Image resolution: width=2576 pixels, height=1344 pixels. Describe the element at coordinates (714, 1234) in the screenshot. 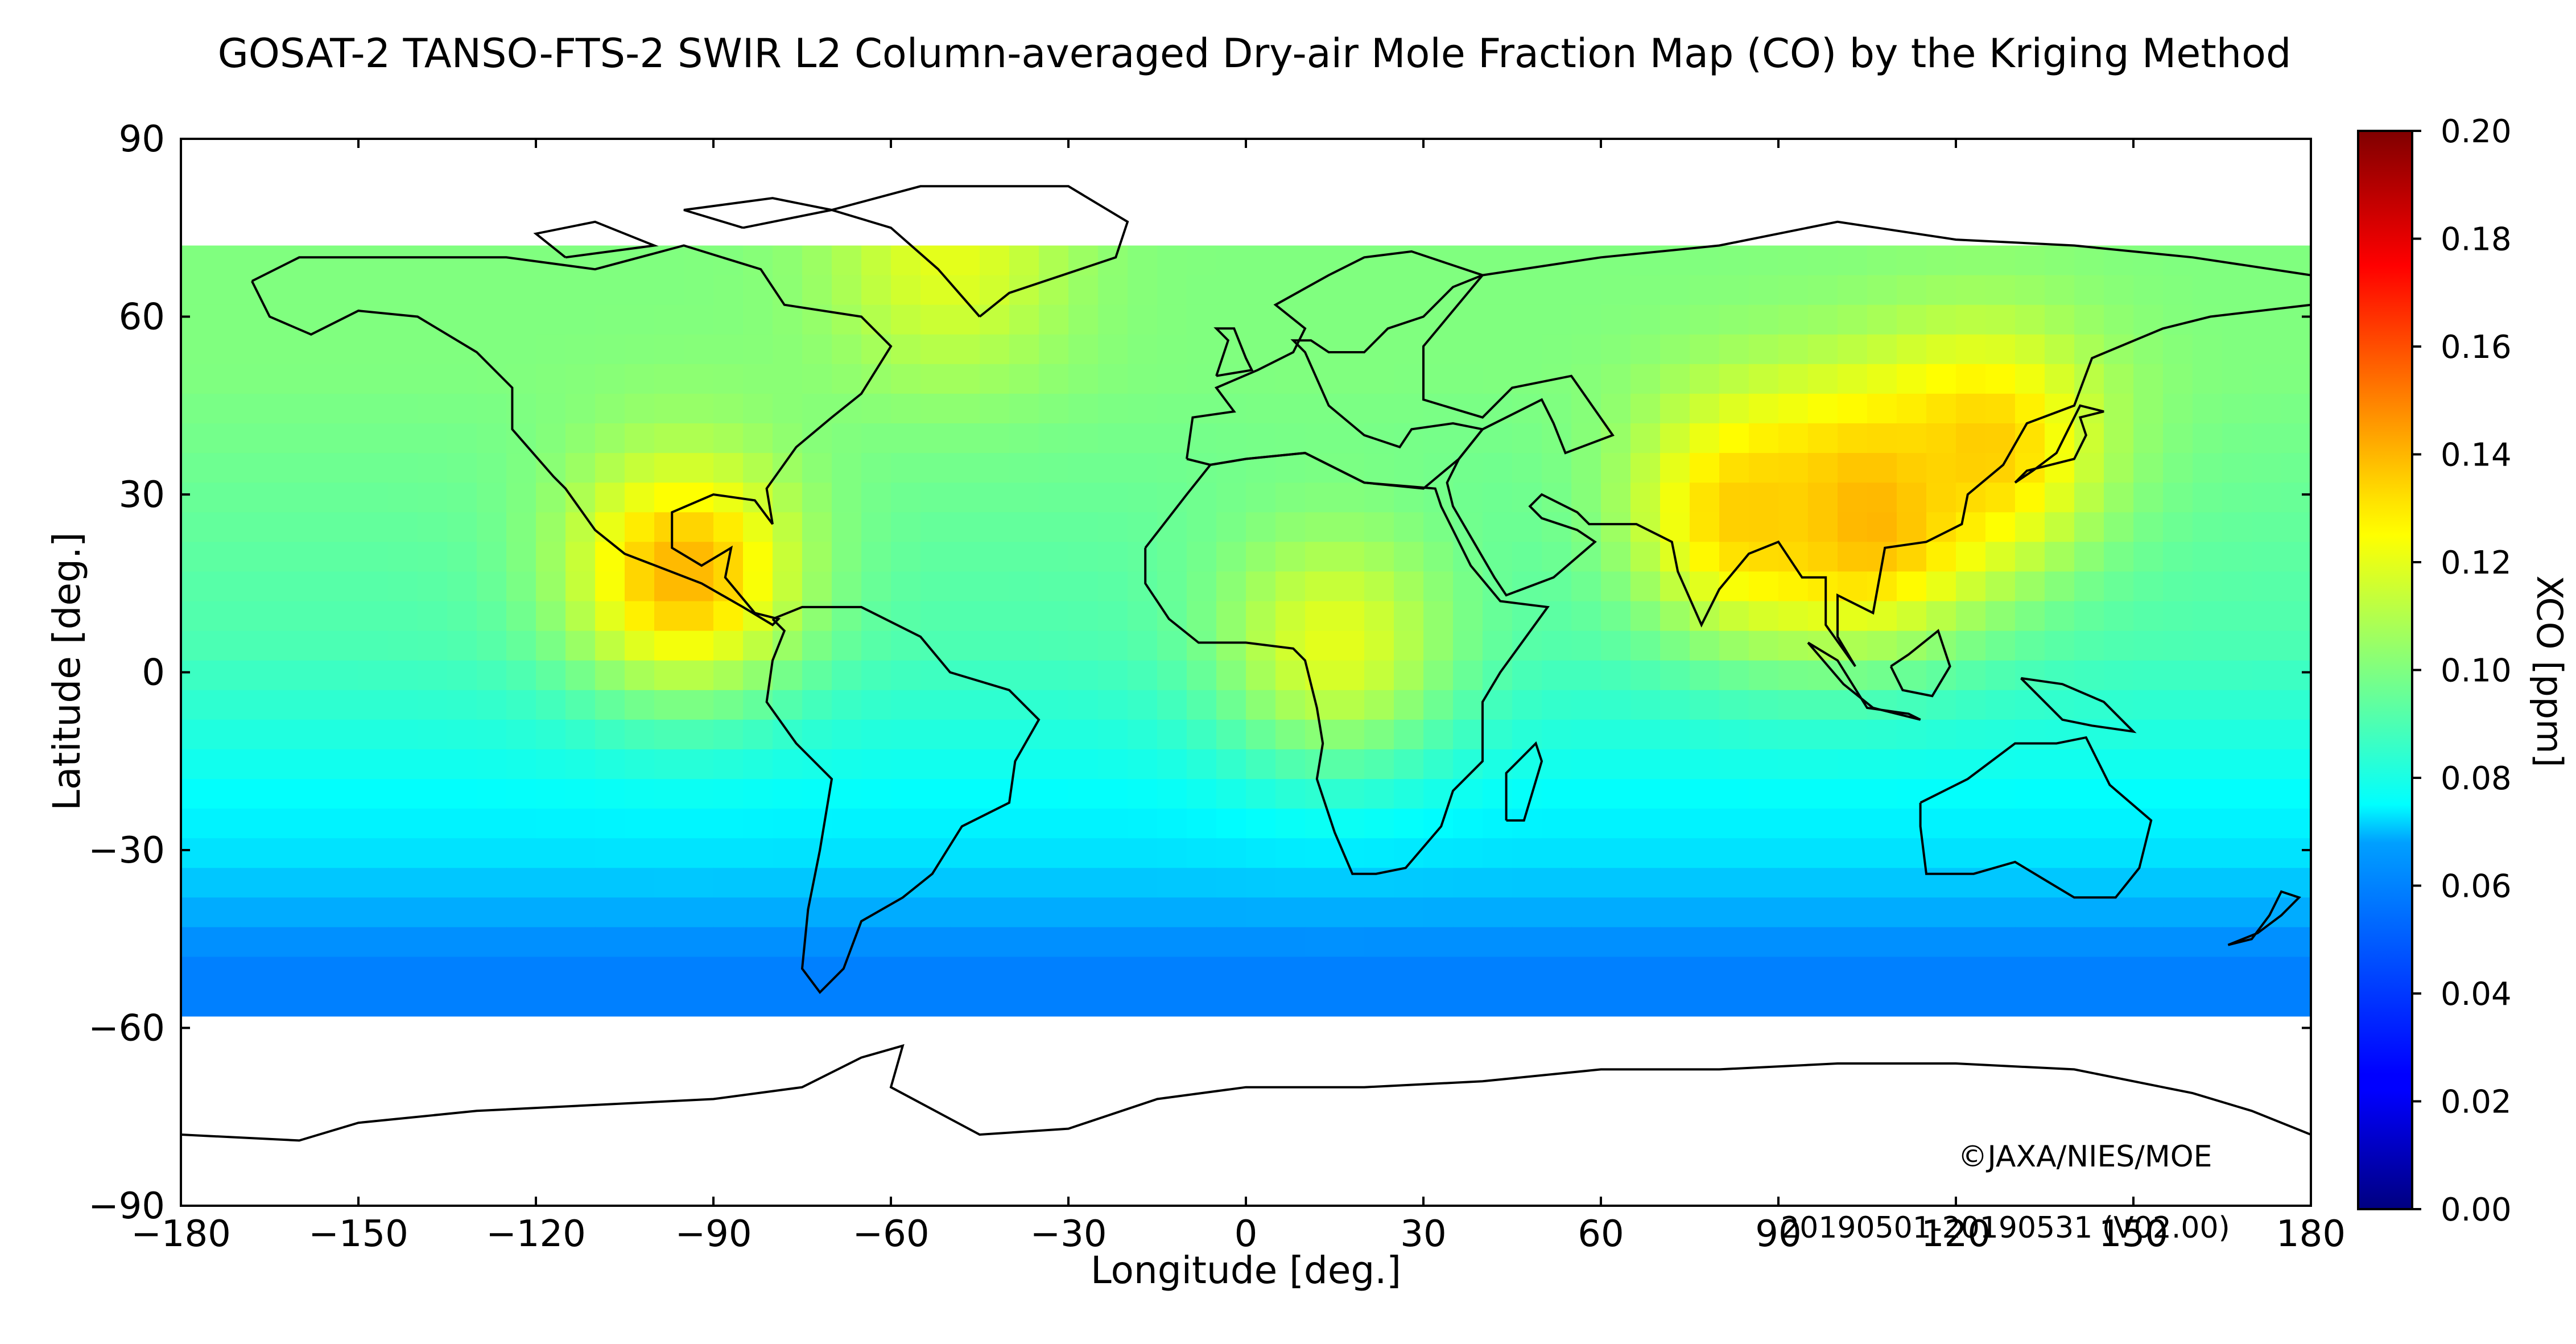

I see `x-tick-label: −90` at that location.